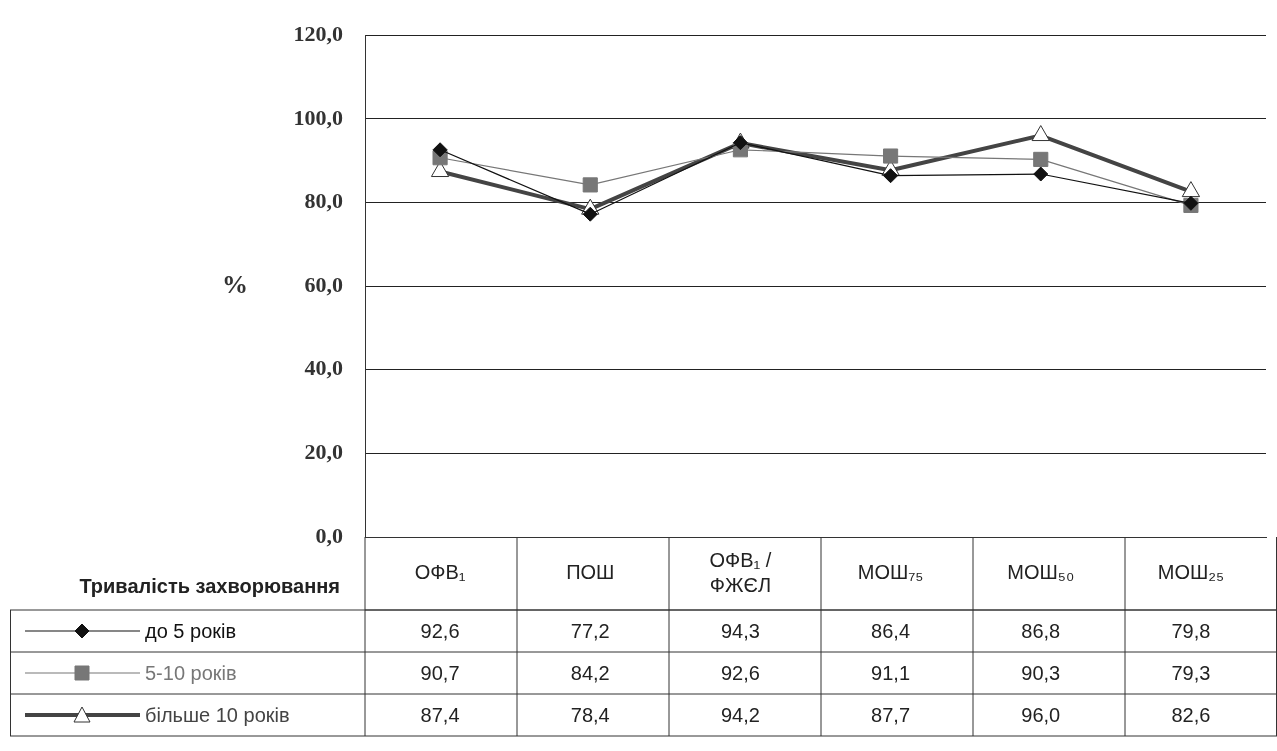 The width and height of the screenshot is (1277, 751). Describe the element at coordinates (323, 452) in the screenshot. I see `y-tick-label: 20,0` at that location.